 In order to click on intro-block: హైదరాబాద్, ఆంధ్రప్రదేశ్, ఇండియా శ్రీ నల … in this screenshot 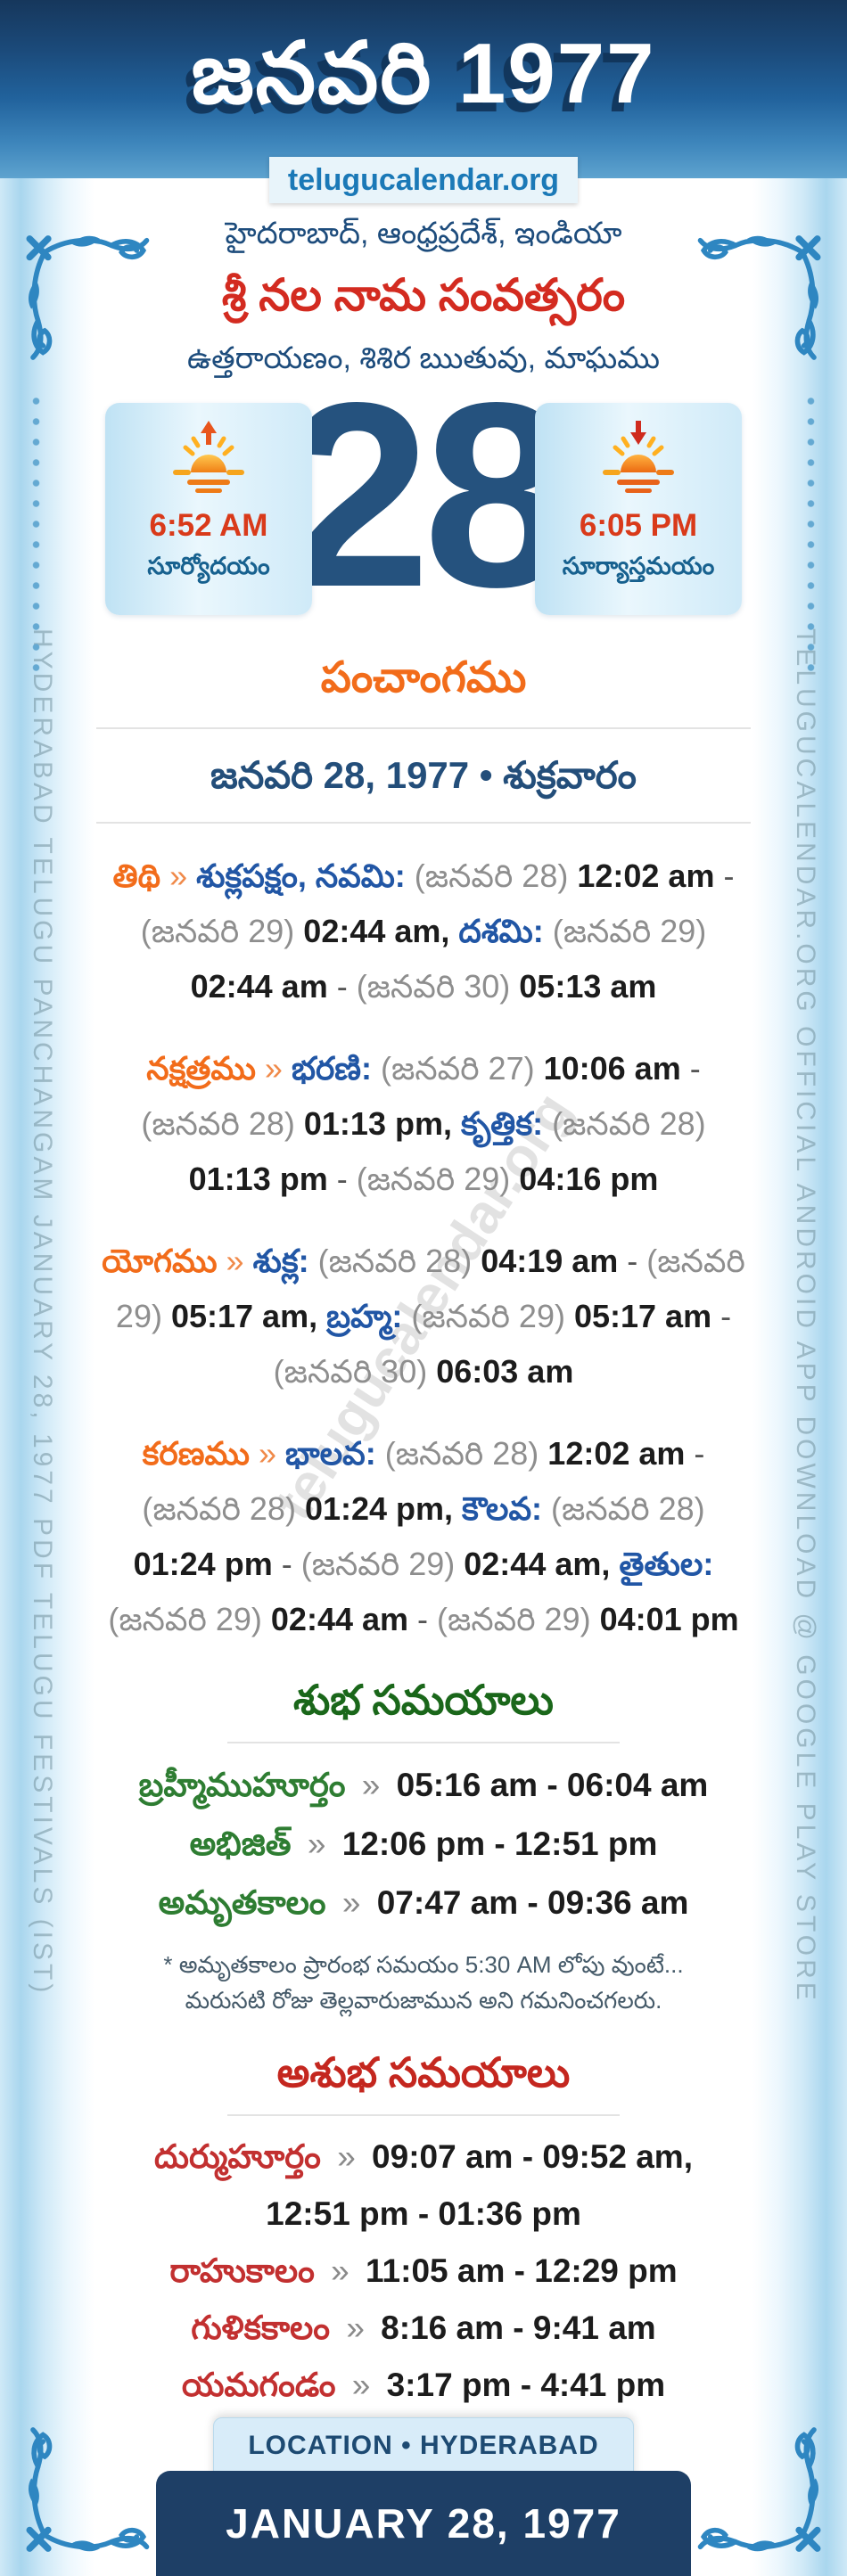, I will do `click(424, 296)`.